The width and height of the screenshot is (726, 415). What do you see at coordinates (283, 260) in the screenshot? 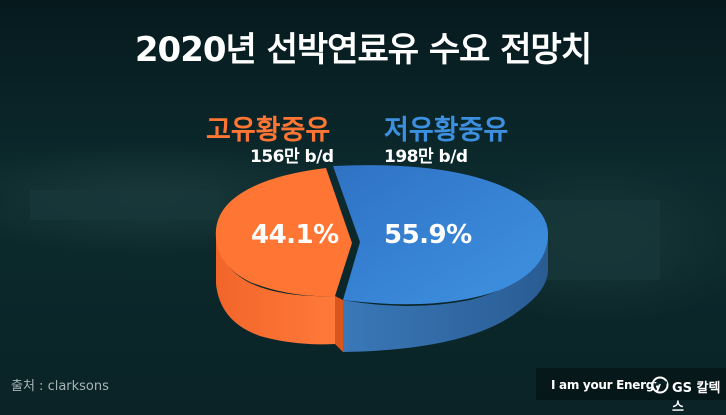
I see `pie-slice-high-sulfur` at bounding box center [283, 260].